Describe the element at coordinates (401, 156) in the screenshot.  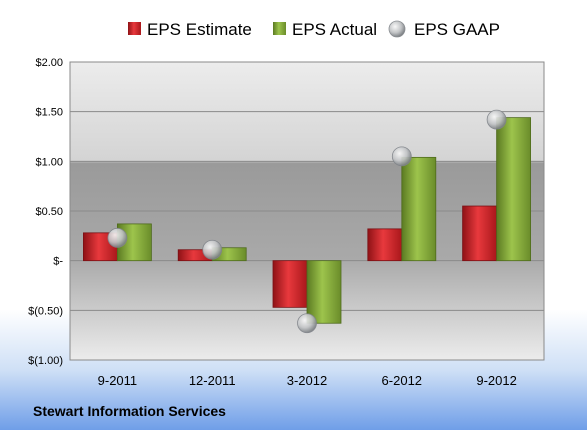
I see `marker-eps-gaap-6-2012` at that location.